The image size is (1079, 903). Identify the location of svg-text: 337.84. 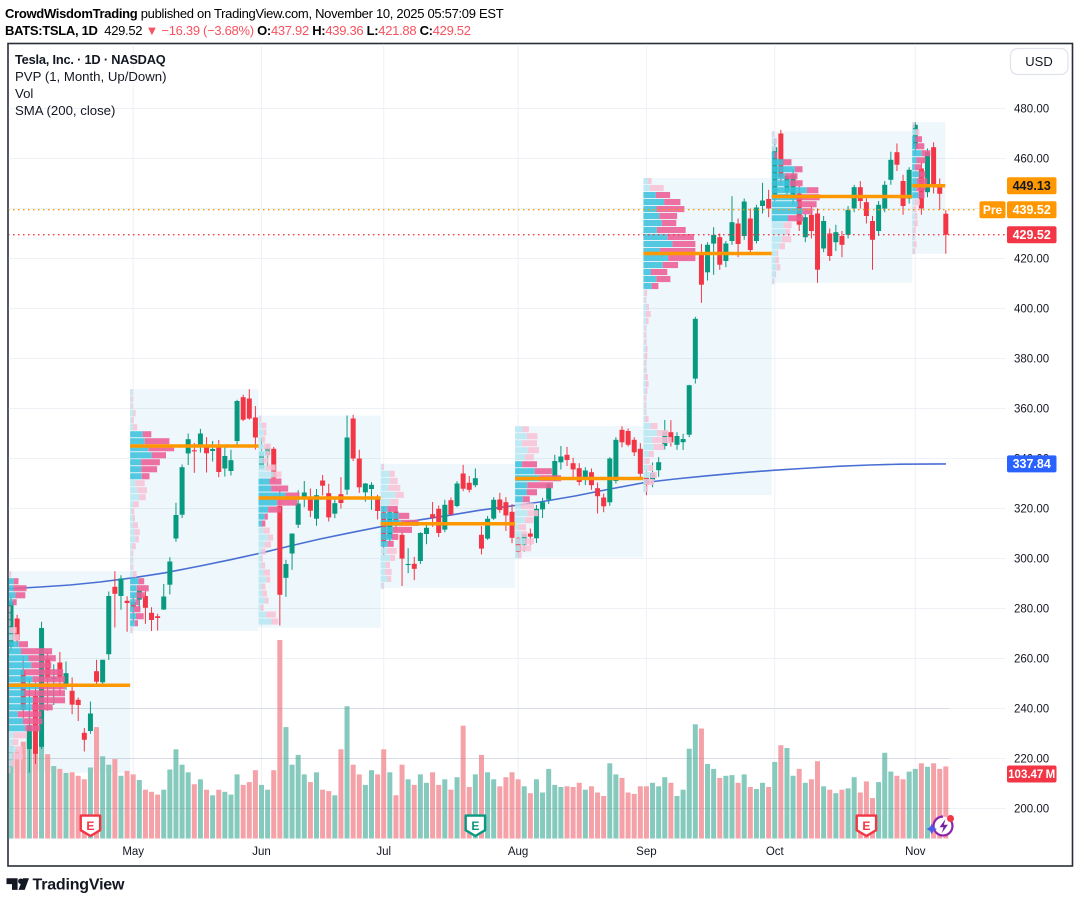
(1032, 464).